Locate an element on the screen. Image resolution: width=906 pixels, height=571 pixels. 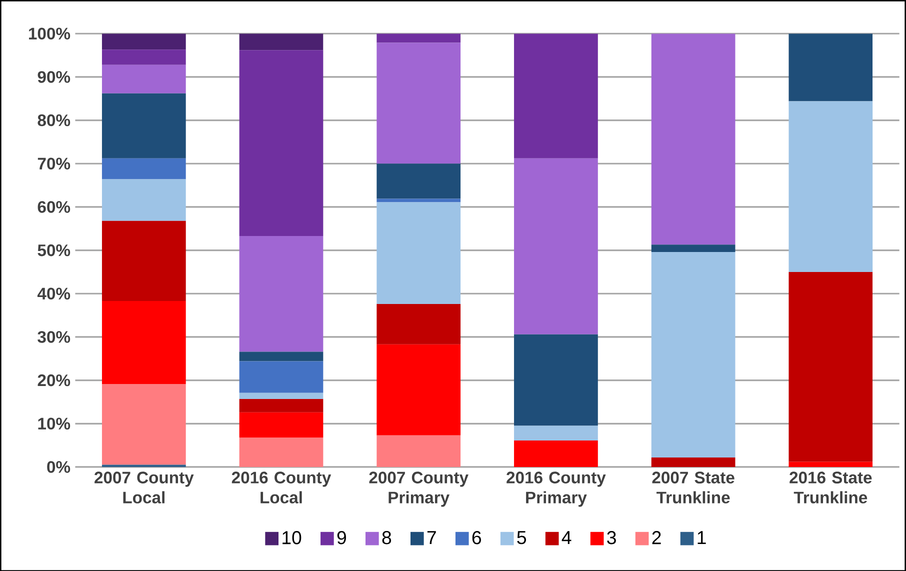
y-tick-label: 60% is located at coordinates (54, 206).